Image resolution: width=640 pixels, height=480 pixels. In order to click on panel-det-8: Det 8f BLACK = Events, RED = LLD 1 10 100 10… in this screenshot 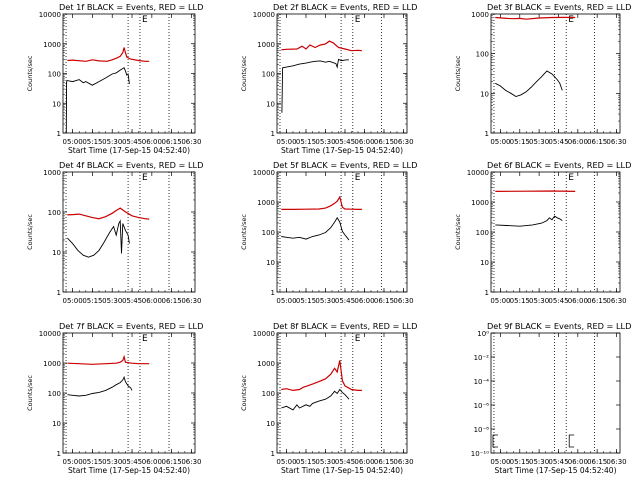, I will do `click(328, 398)`.